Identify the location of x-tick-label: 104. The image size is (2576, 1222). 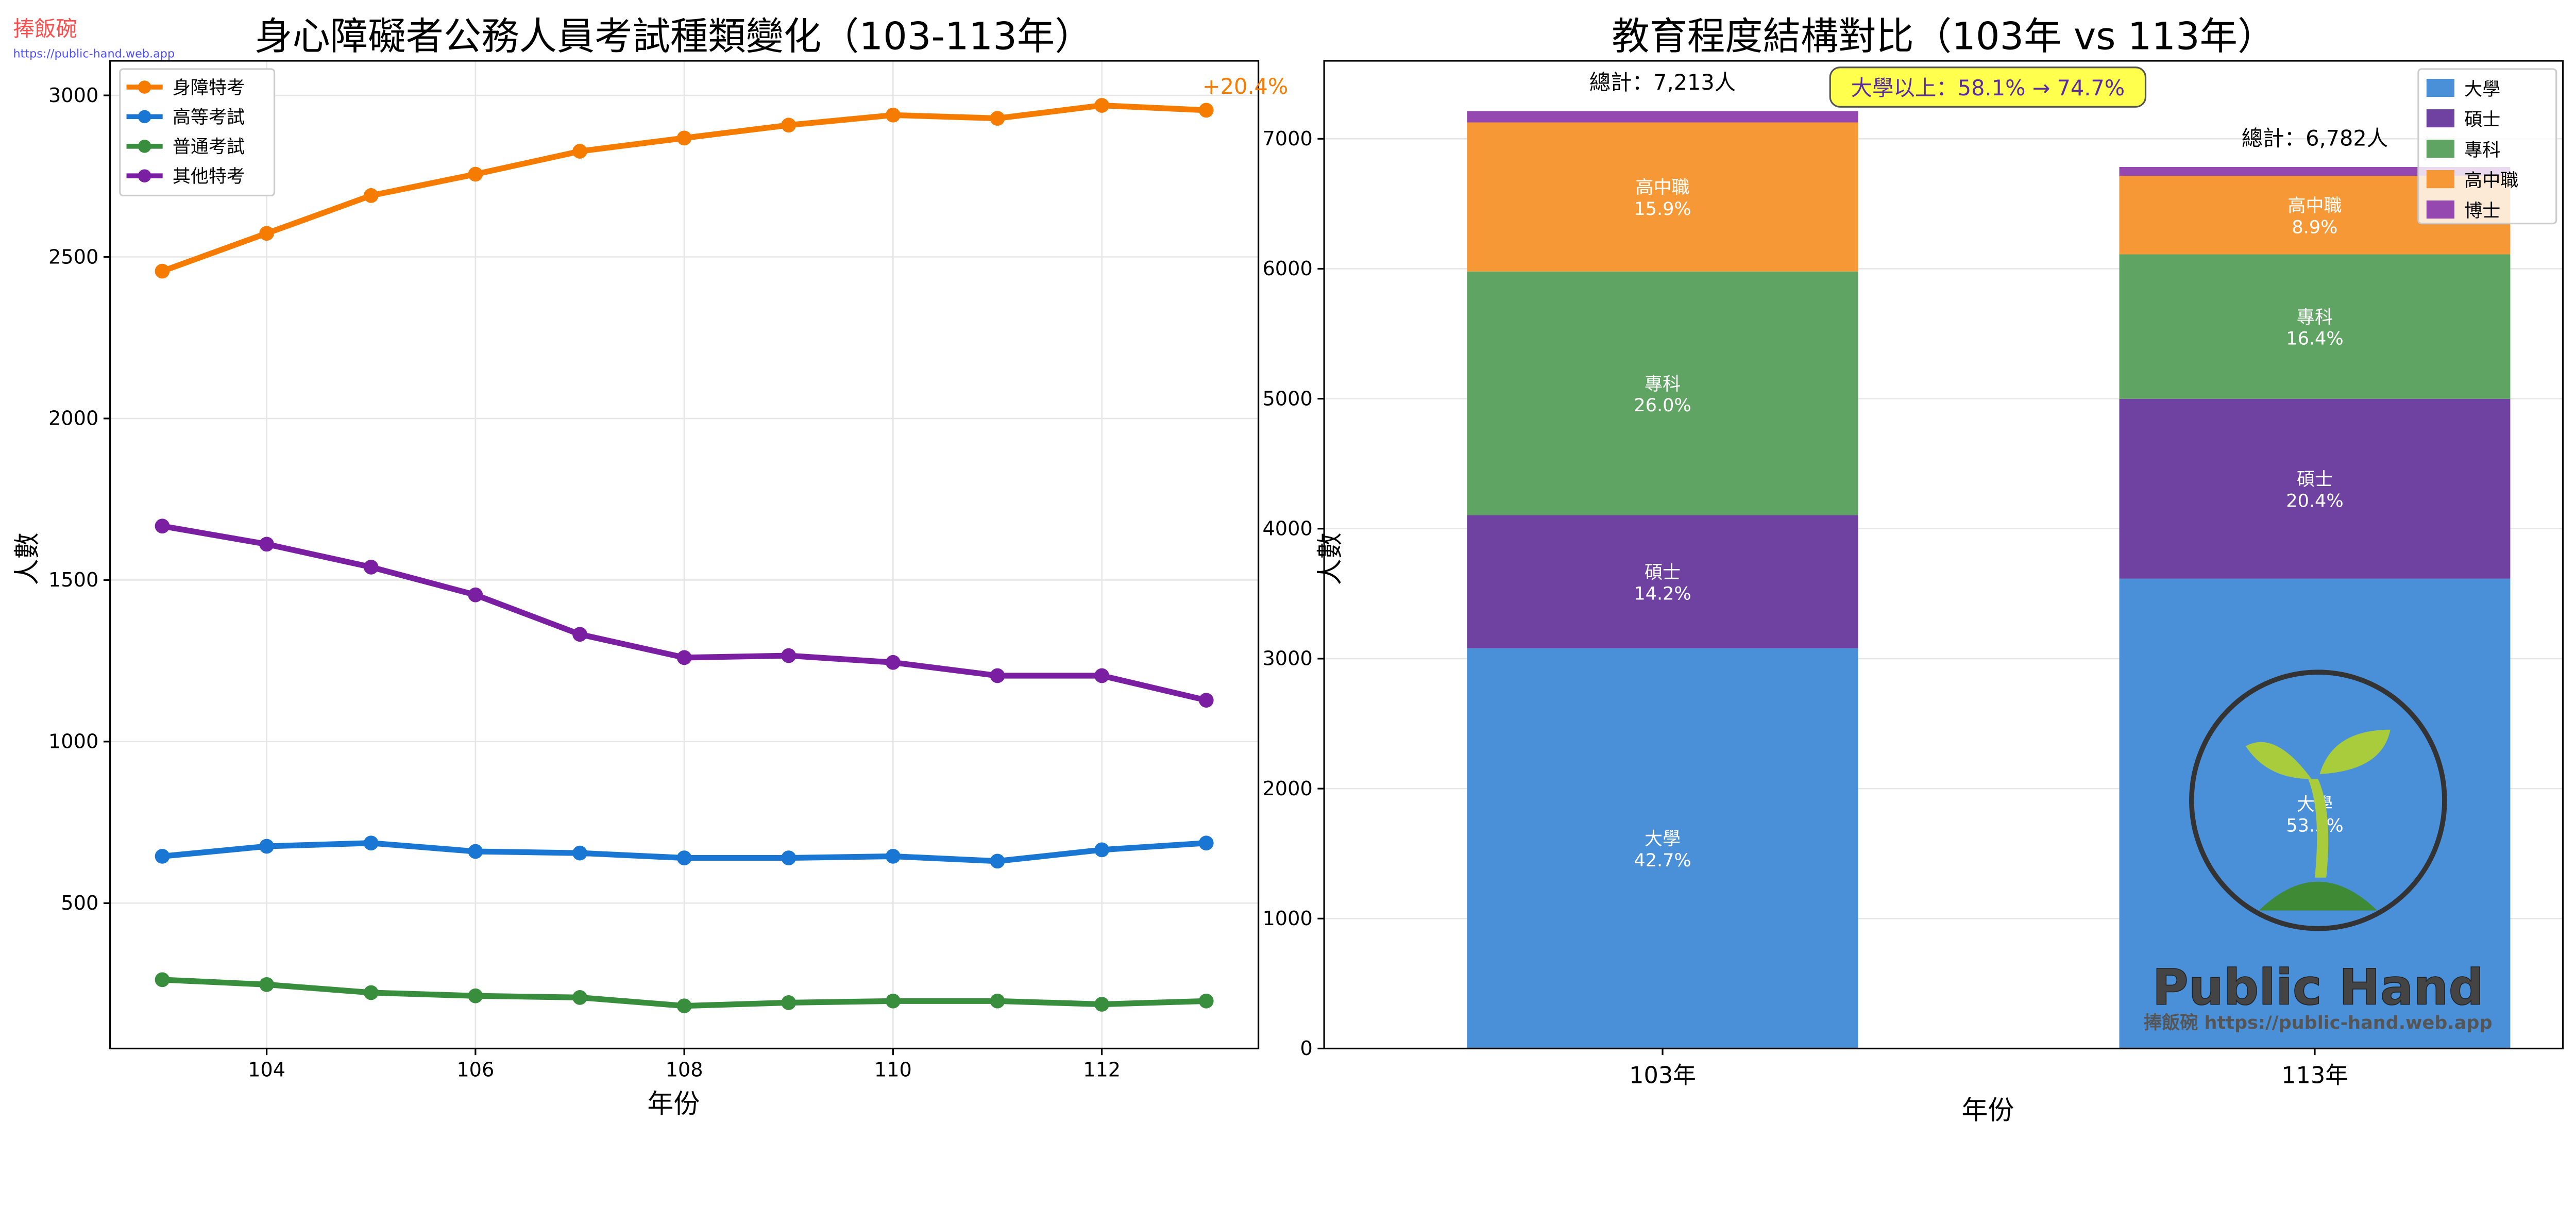
(266, 1070).